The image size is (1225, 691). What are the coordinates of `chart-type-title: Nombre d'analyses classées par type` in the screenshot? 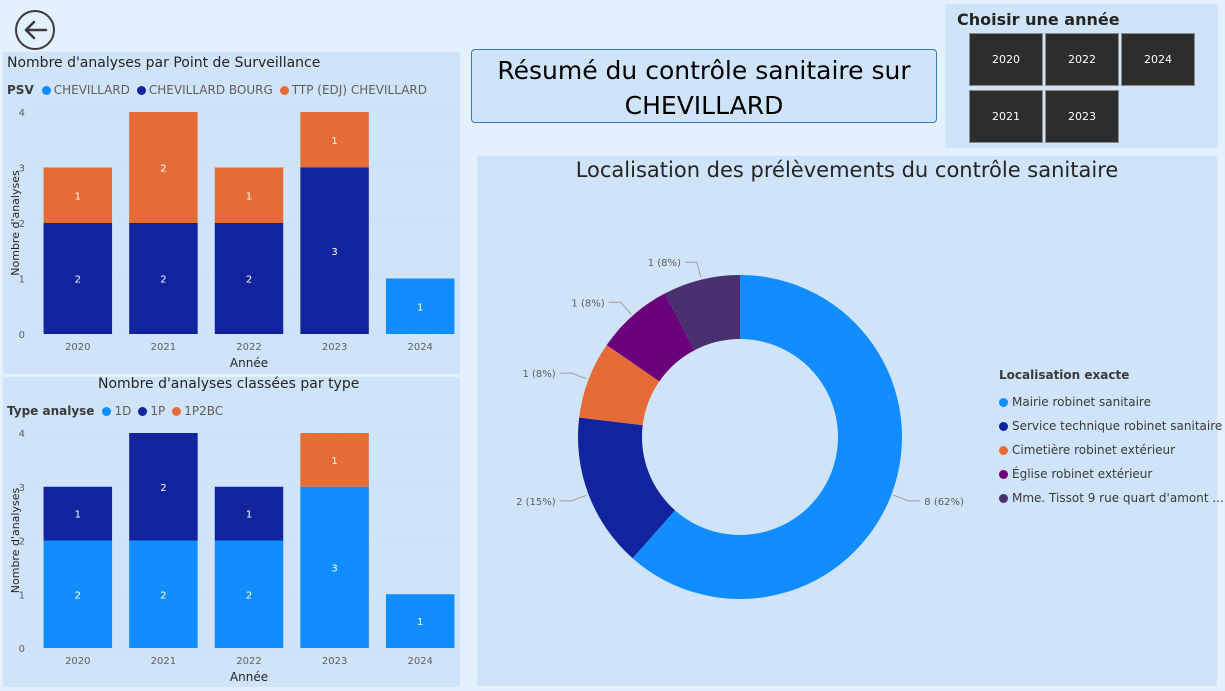 It's located at (229, 384).